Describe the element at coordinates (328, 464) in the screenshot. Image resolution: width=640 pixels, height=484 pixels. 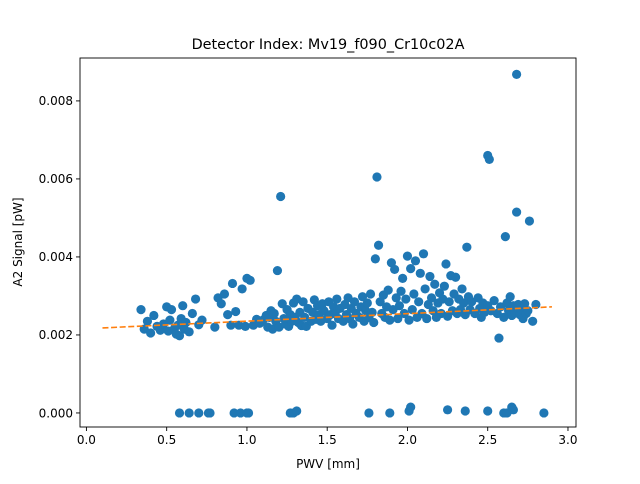
I see `x-axis-label: PWV [mm]` at that location.